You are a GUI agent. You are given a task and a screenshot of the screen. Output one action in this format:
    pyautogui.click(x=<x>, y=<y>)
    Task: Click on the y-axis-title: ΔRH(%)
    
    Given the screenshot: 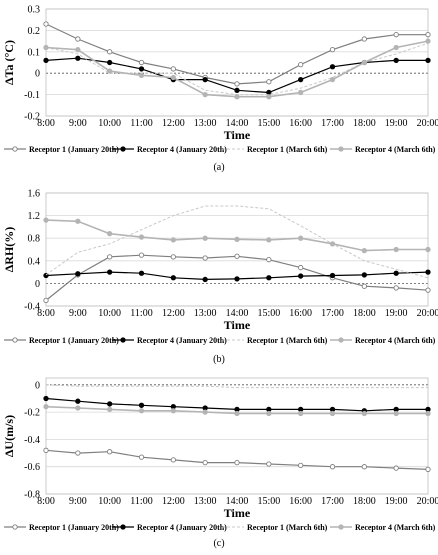 What is the action you would take?
    pyautogui.click(x=9, y=250)
    